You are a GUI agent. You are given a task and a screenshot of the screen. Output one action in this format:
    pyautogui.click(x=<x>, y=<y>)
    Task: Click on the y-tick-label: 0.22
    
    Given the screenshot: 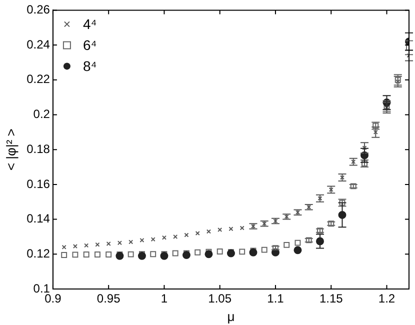 What is the action you would take?
    pyautogui.click(x=38, y=79)
    